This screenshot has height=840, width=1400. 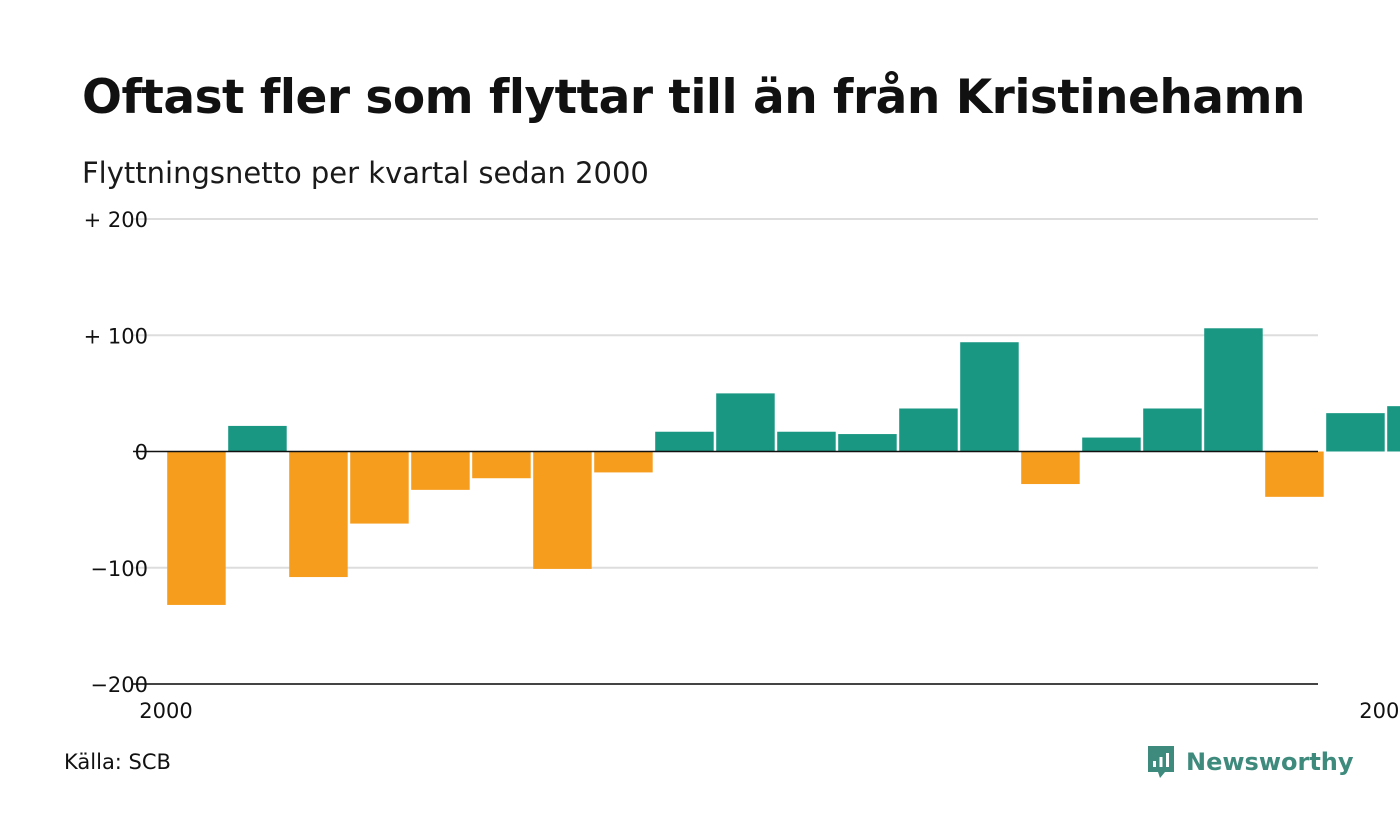 I want to click on y-tick-label: −200, so click(x=119, y=685).